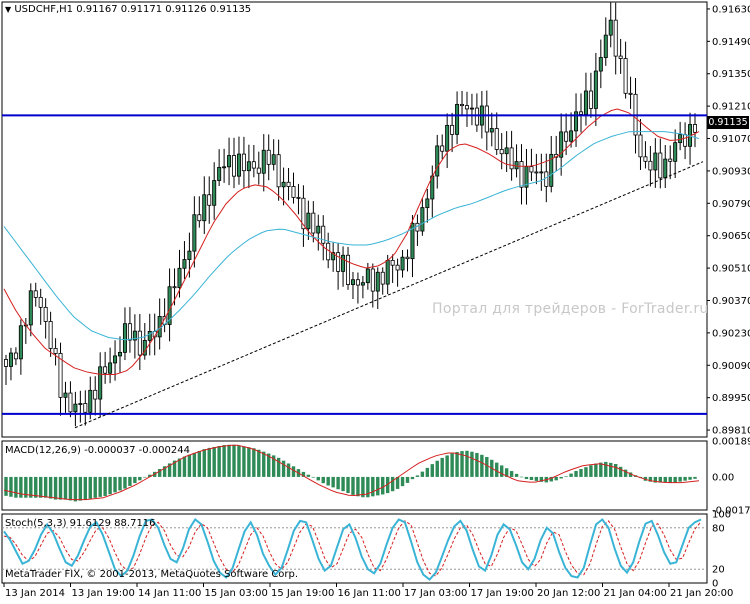 Image resolution: width=750 pixels, height=604 pixels. What do you see at coordinates (8, 9) in the screenshot?
I see `dropdown-arrow-icon: ▼` at bounding box center [8, 9].